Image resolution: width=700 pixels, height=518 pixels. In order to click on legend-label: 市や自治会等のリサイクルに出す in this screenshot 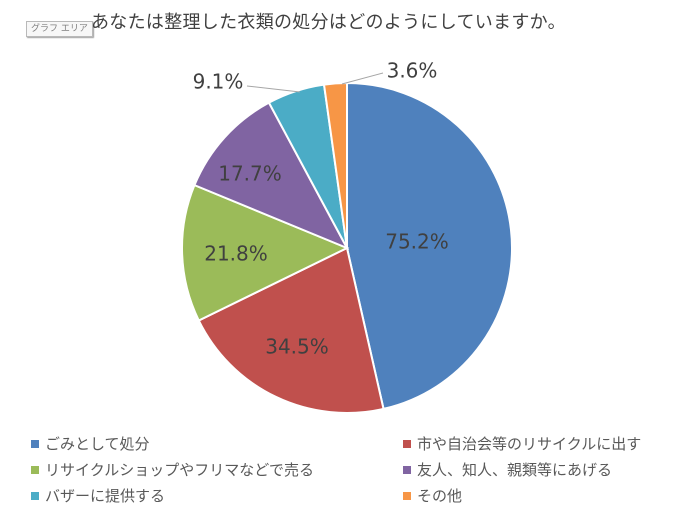, I will do `click(529, 444)`.